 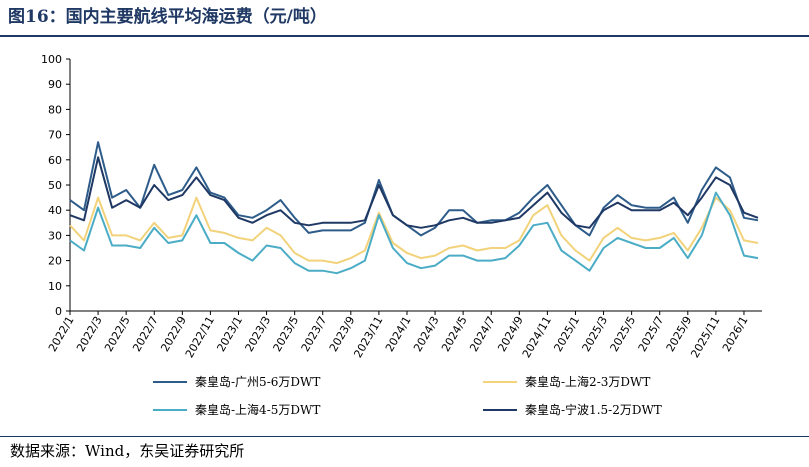 What do you see at coordinates (58, 311) in the screenshot?
I see `y-tick-label: 0` at bounding box center [58, 311].